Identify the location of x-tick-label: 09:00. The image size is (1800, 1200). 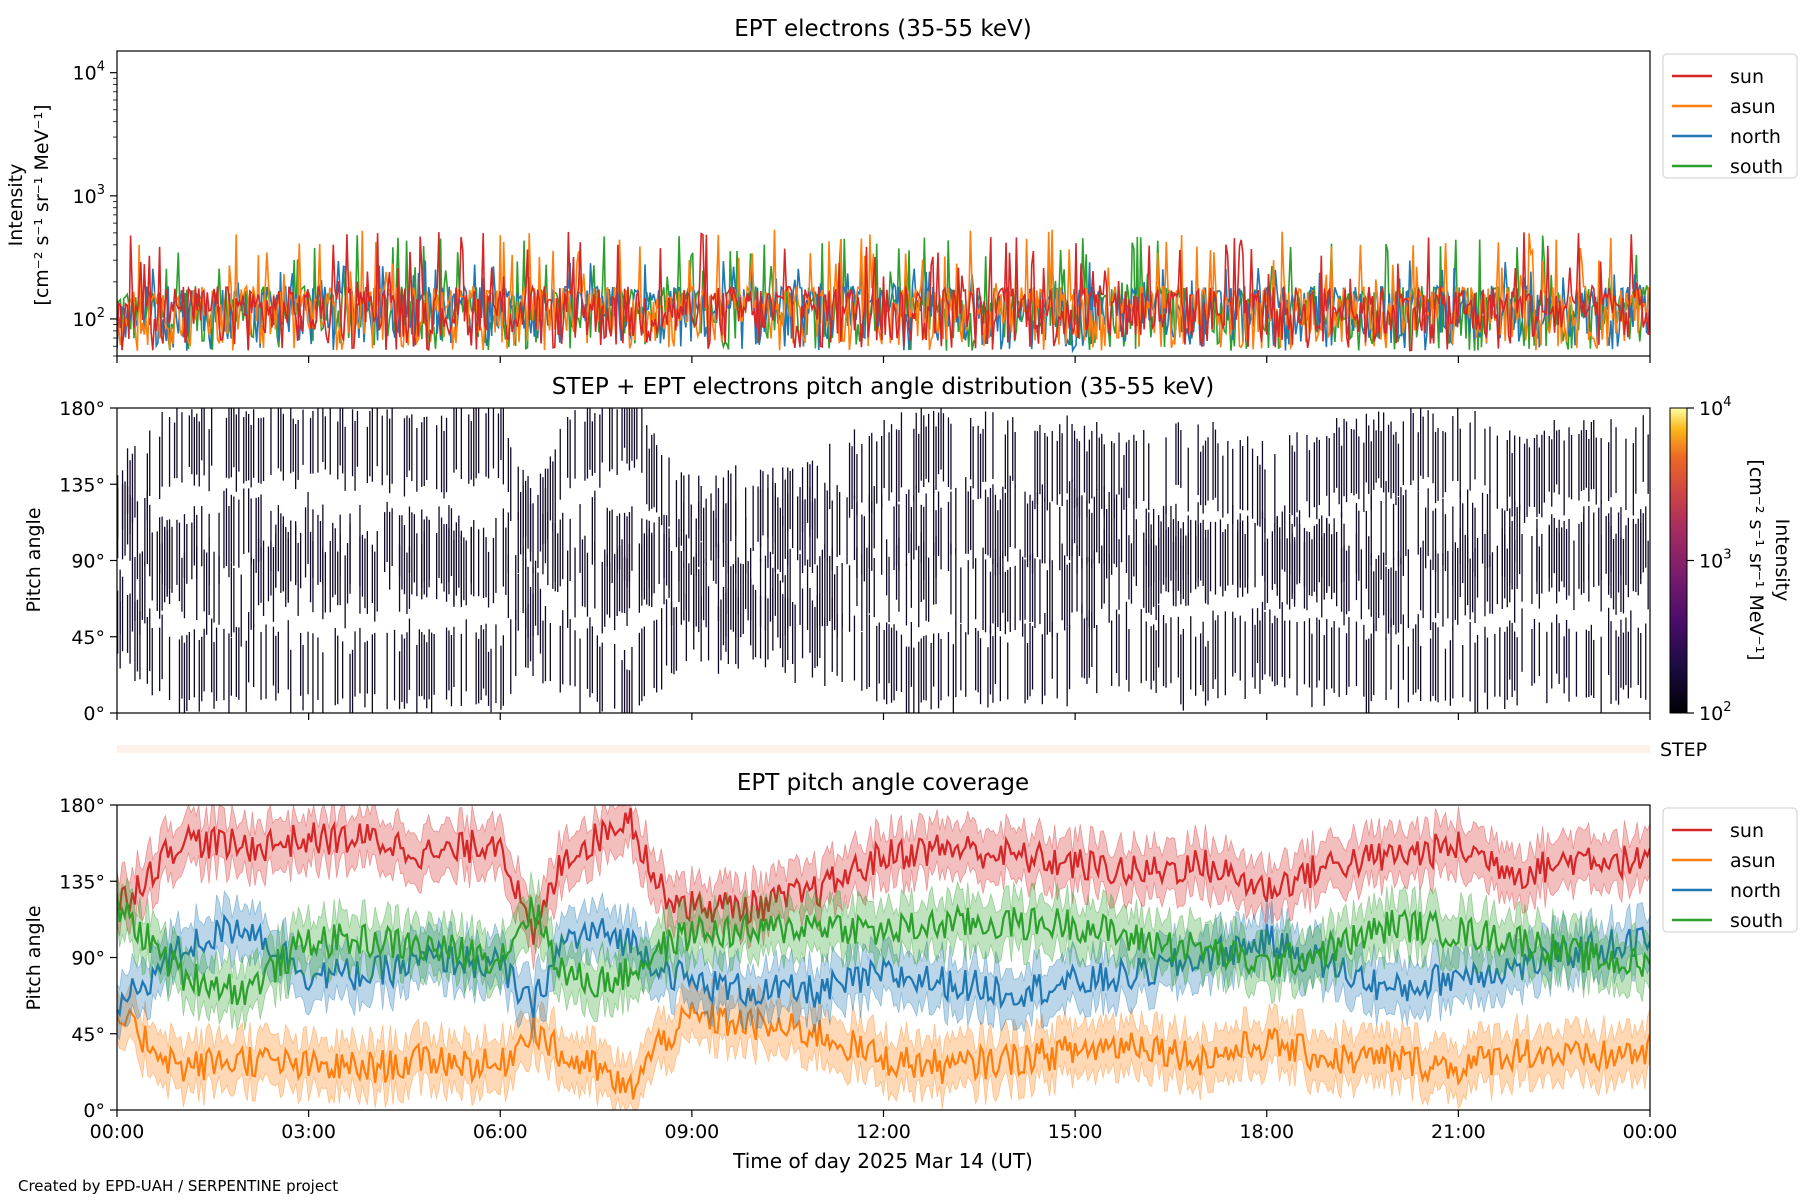
(691, 1132).